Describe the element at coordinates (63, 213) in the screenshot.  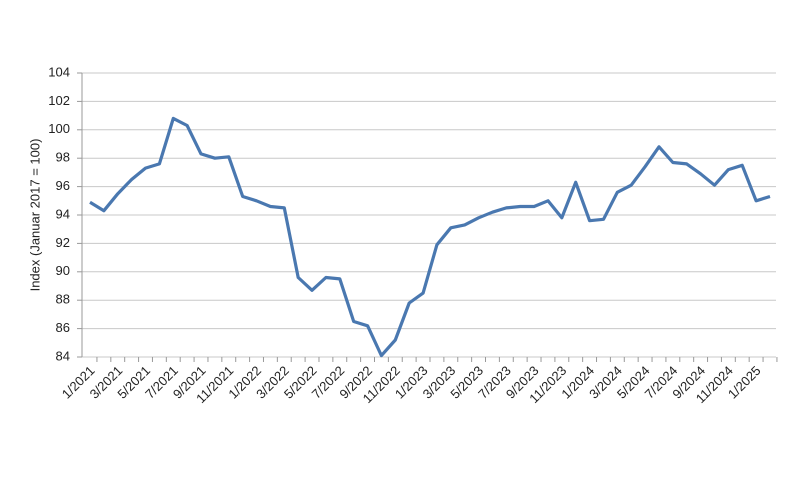
I see `y-tick-label: 94` at that location.